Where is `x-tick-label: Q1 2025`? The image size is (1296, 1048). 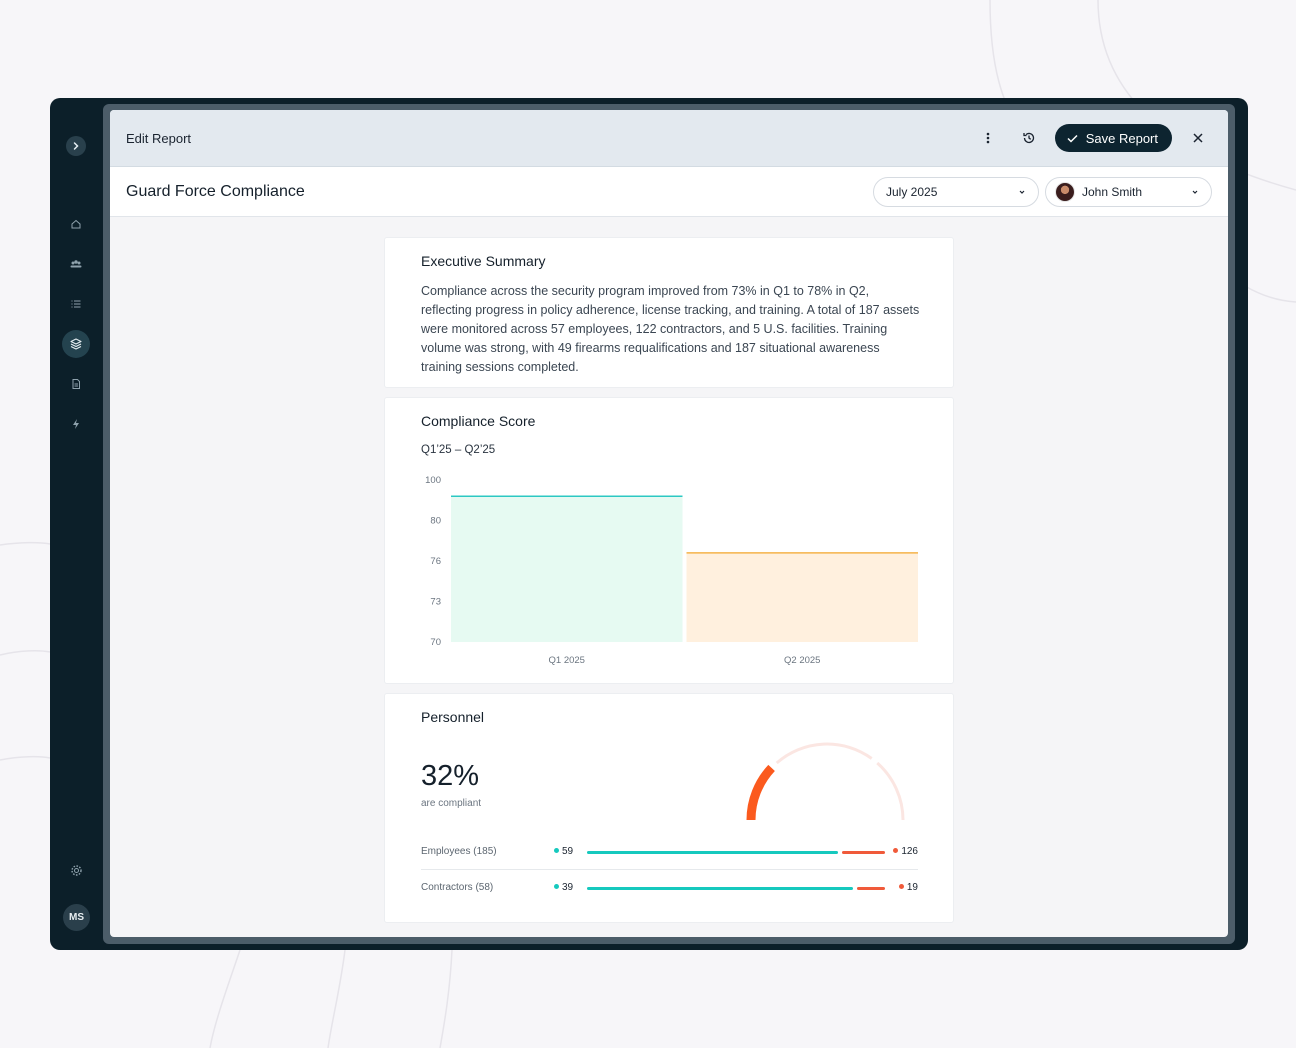 x-tick-label: Q1 2025 is located at coordinates (567, 660).